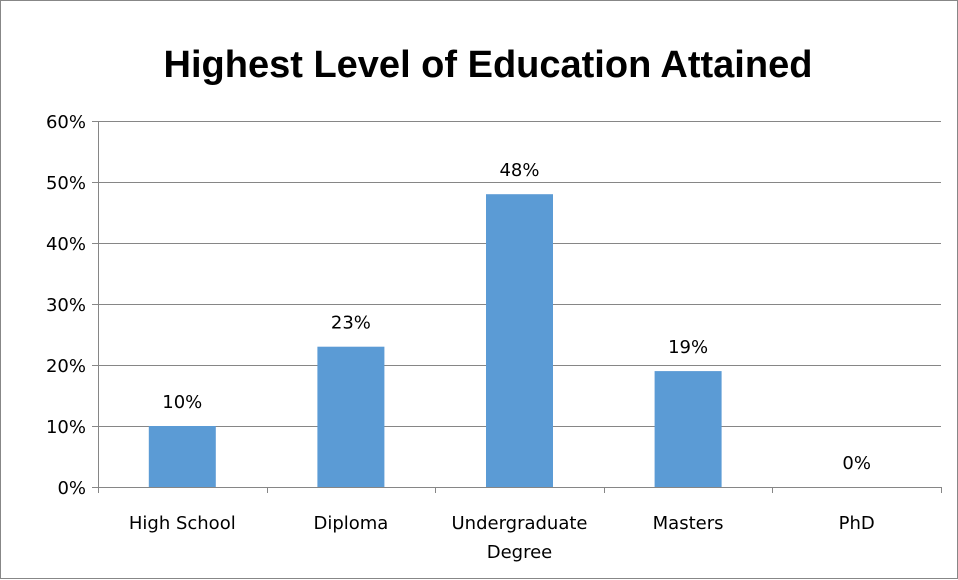  Describe the element at coordinates (857, 523) in the screenshot. I see `x-tick-label: PhD` at that location.